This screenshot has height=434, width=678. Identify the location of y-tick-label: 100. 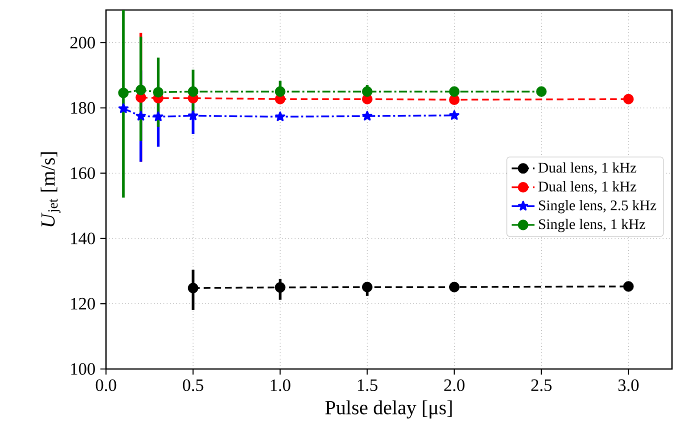
(83, 369).